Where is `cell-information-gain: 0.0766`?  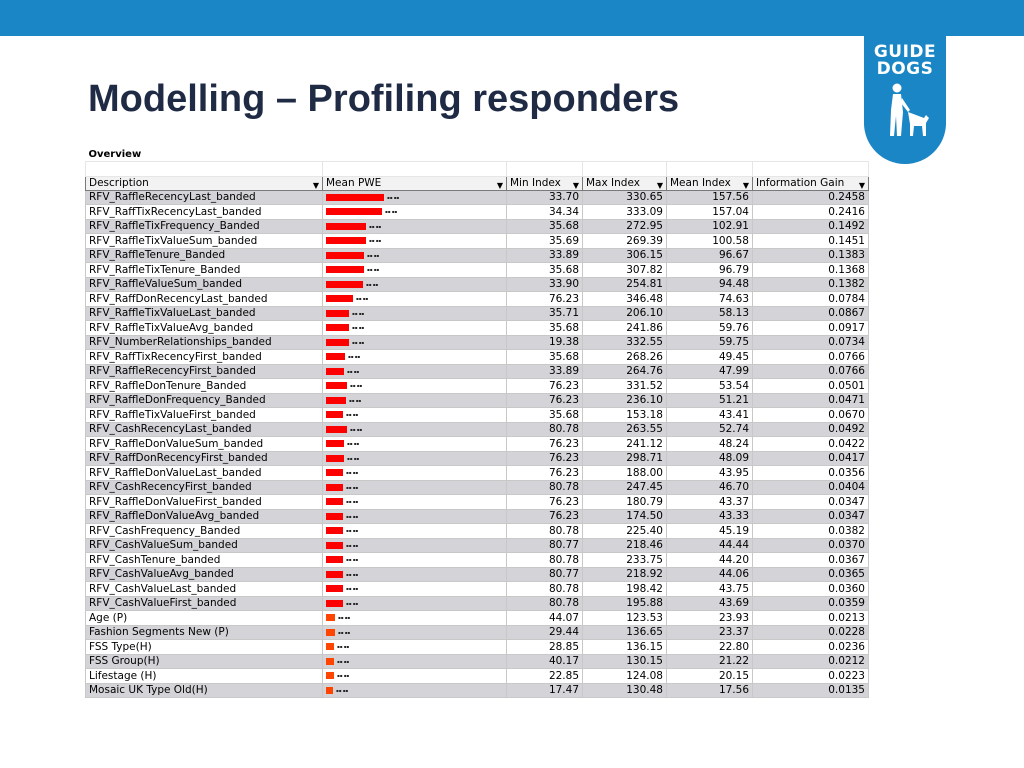
cell-information-gain: 0.0766 is located at coordinates (810, 357).